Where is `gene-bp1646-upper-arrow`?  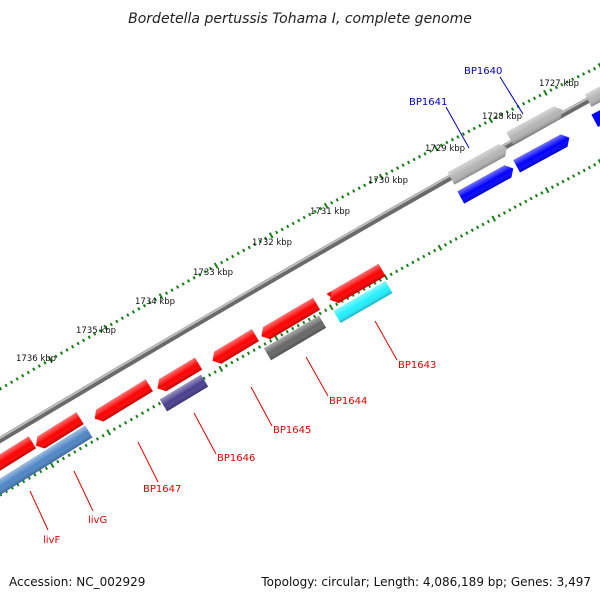
gene-bp1646-upper-arrow is located at coordinates (178, 376).